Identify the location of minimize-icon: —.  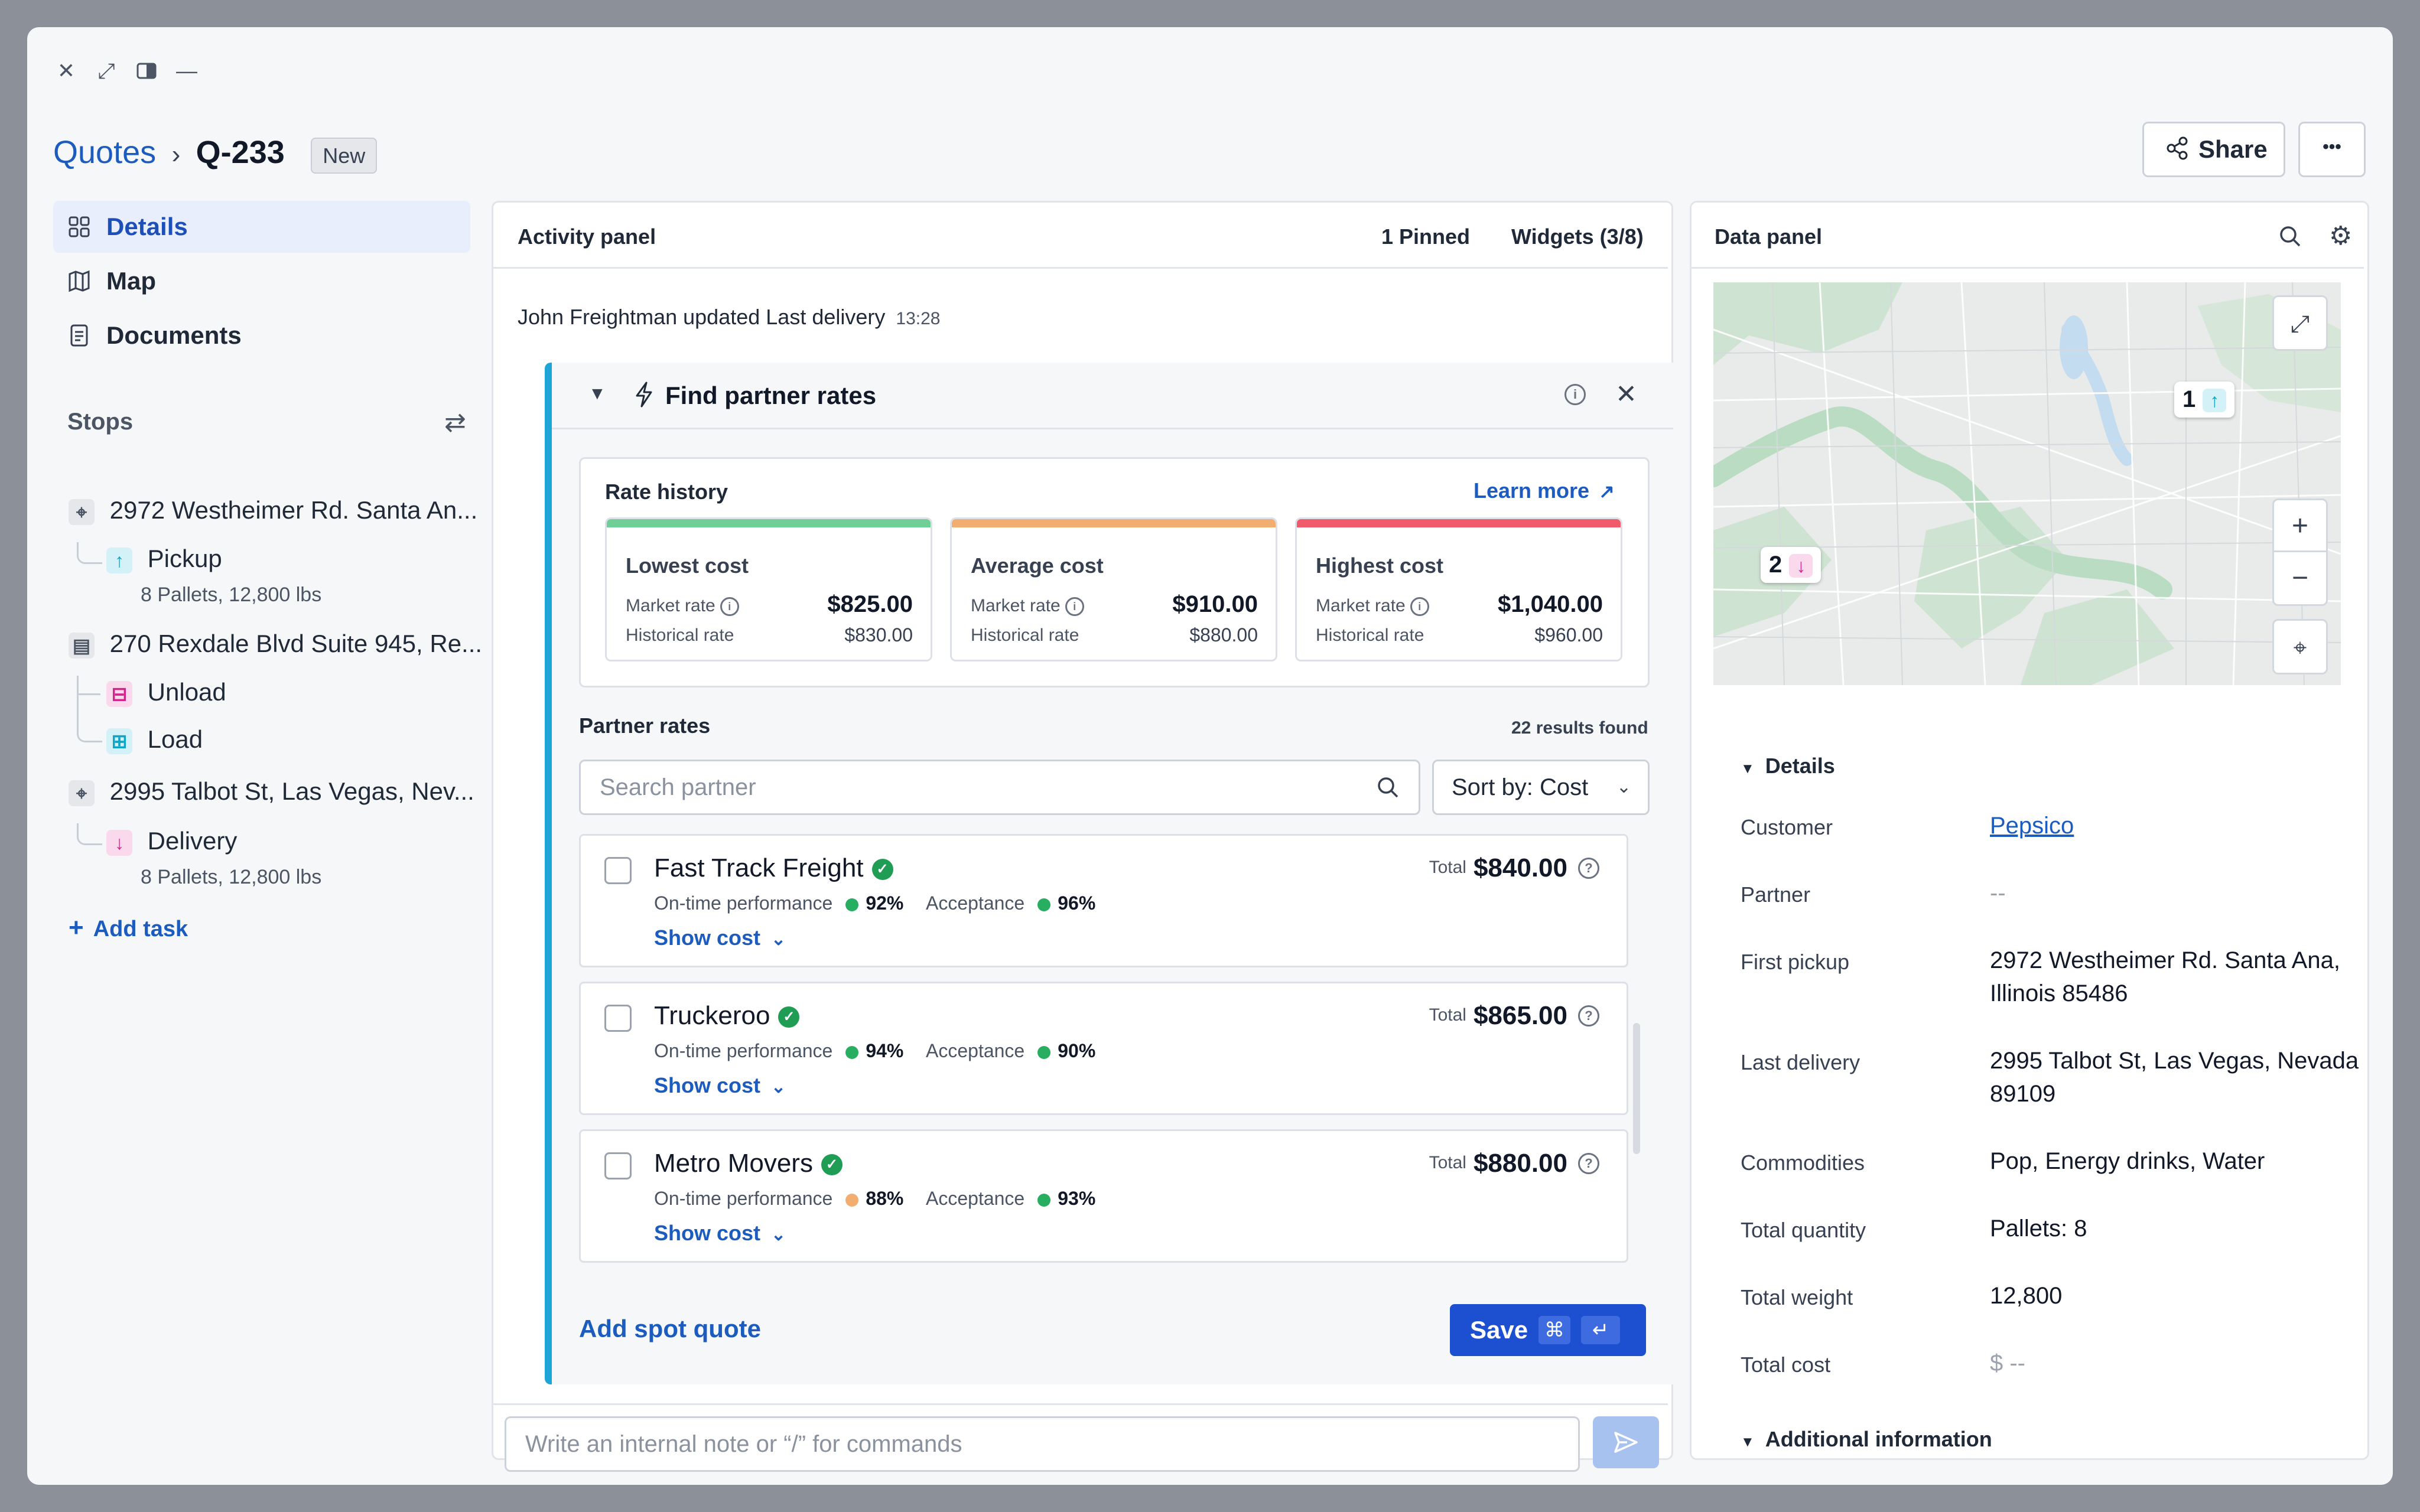
(186, 70).